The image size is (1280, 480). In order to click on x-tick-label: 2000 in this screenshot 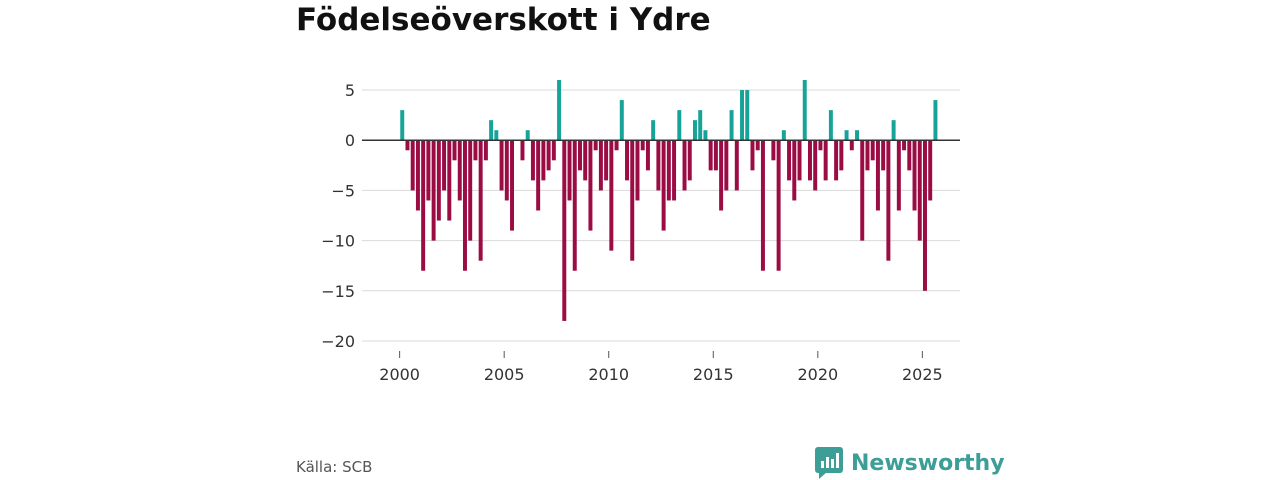, I will do `click(399, 374)`.